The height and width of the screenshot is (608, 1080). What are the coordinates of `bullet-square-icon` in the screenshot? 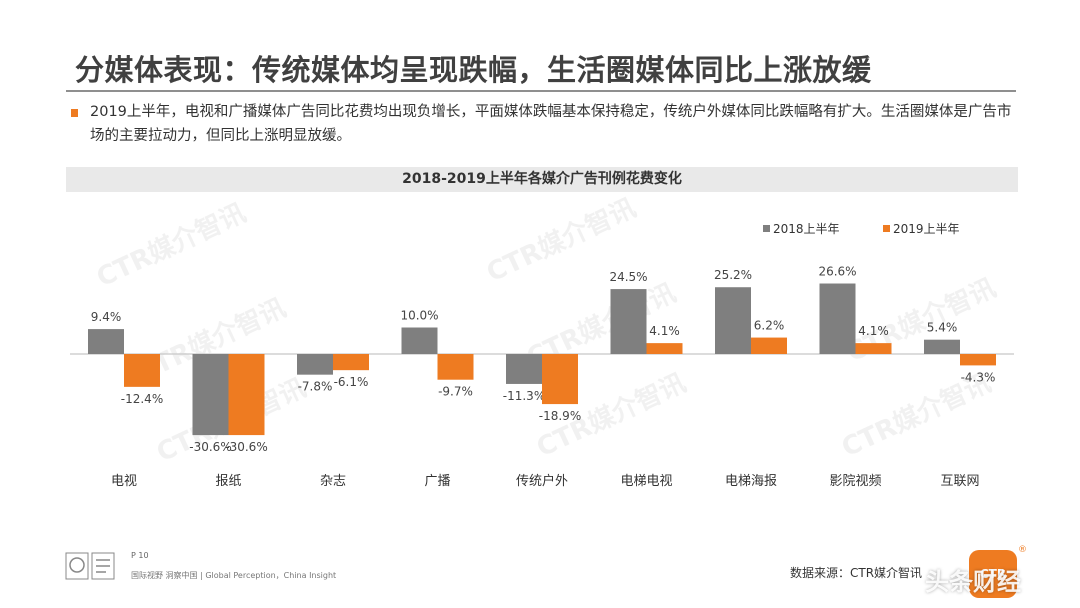 It's located at (74, 113).